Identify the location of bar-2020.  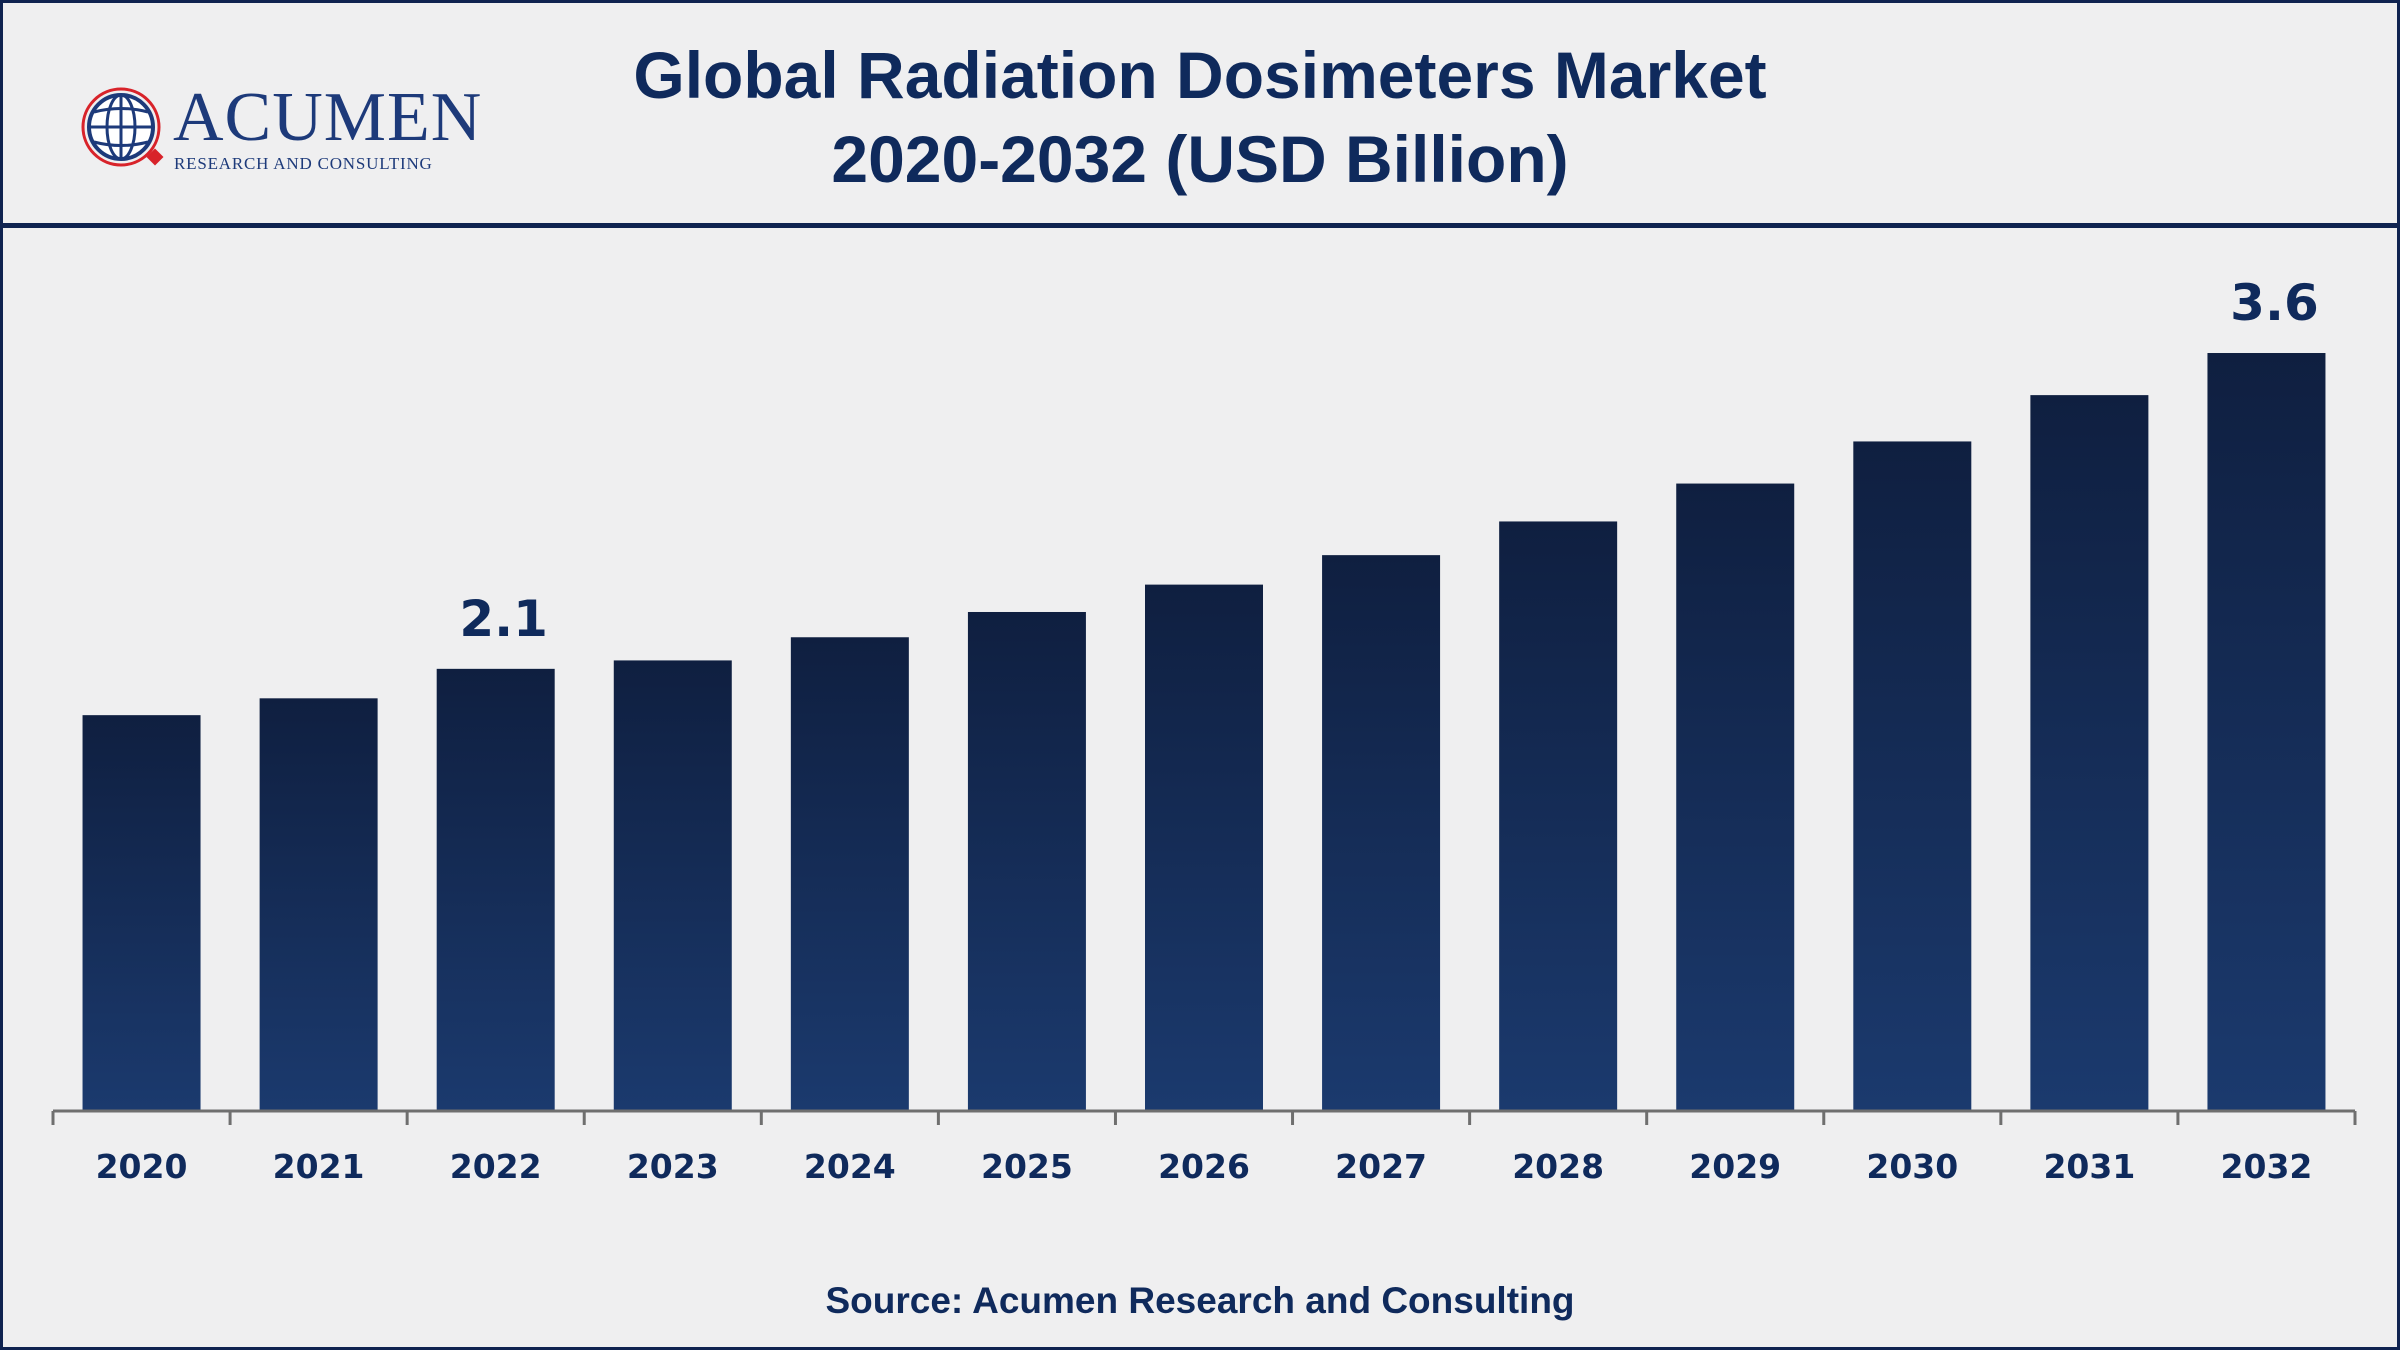
(141, 913).